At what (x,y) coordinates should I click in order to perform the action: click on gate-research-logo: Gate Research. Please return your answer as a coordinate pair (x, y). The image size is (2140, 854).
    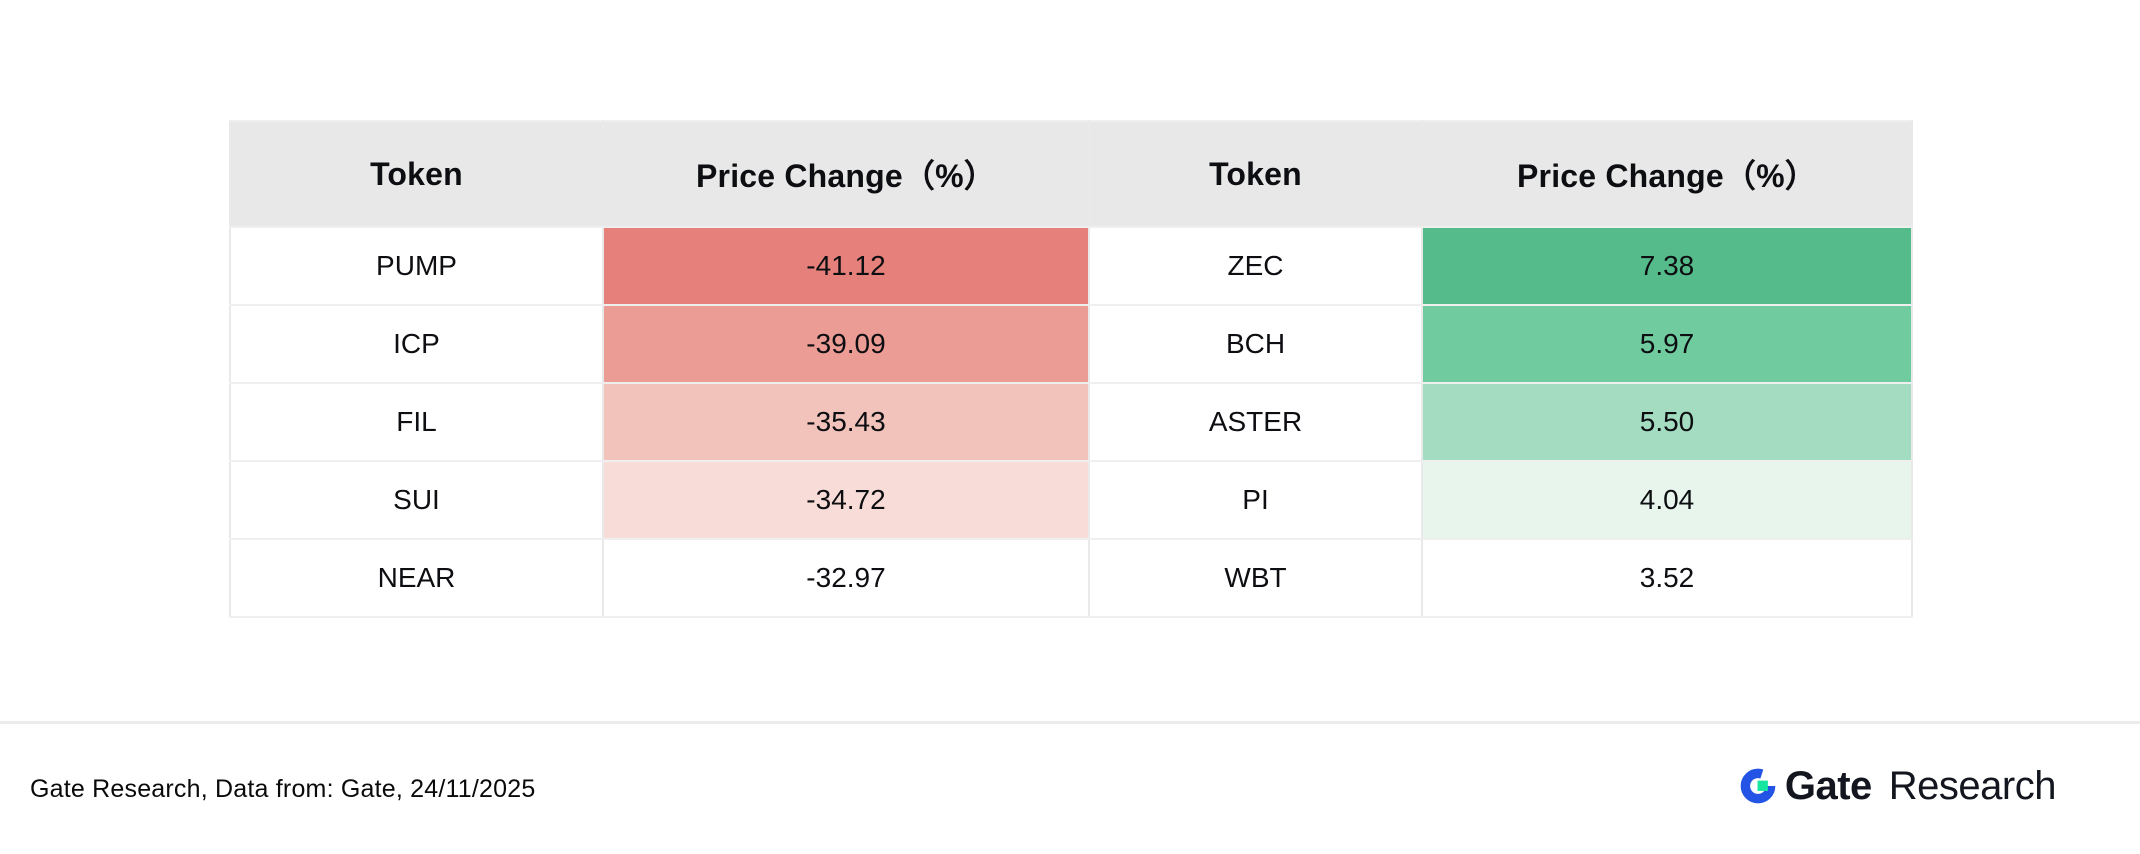
    Looking at the image, I should click on (1898, 786).